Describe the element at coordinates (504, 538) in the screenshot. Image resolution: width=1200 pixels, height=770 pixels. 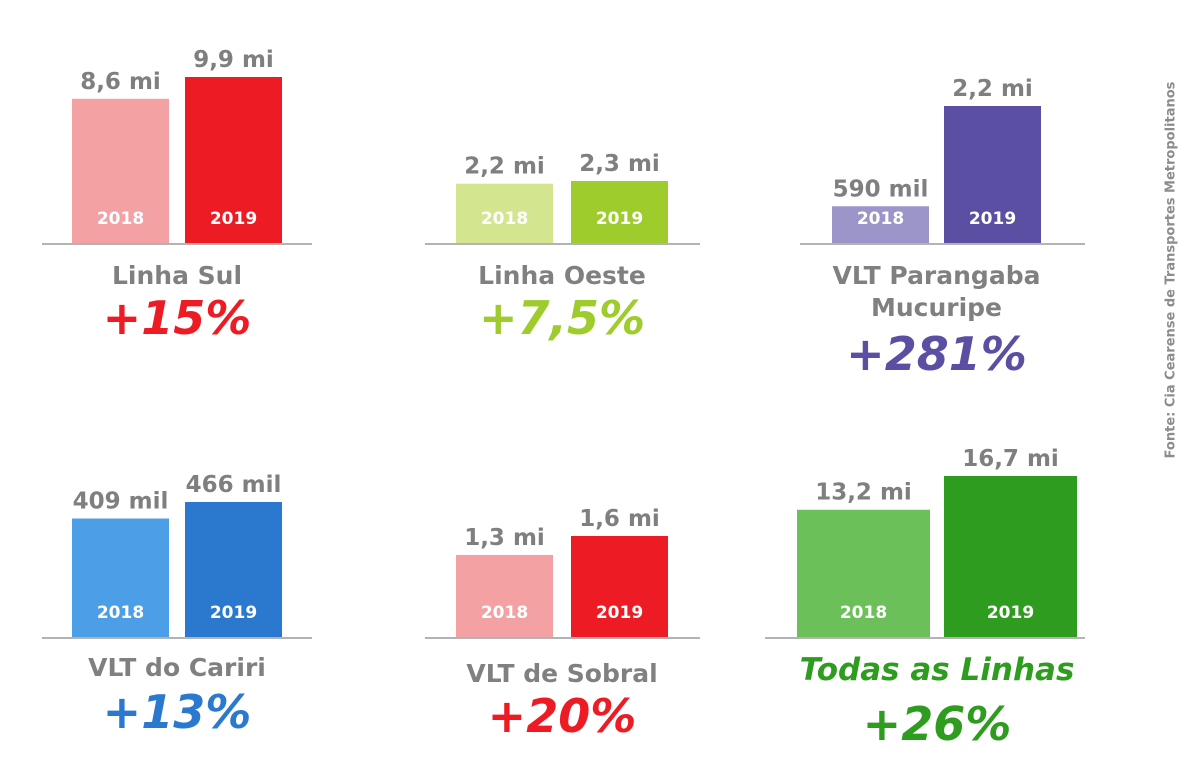
I see `data-label: 1,3 mi` at that location.